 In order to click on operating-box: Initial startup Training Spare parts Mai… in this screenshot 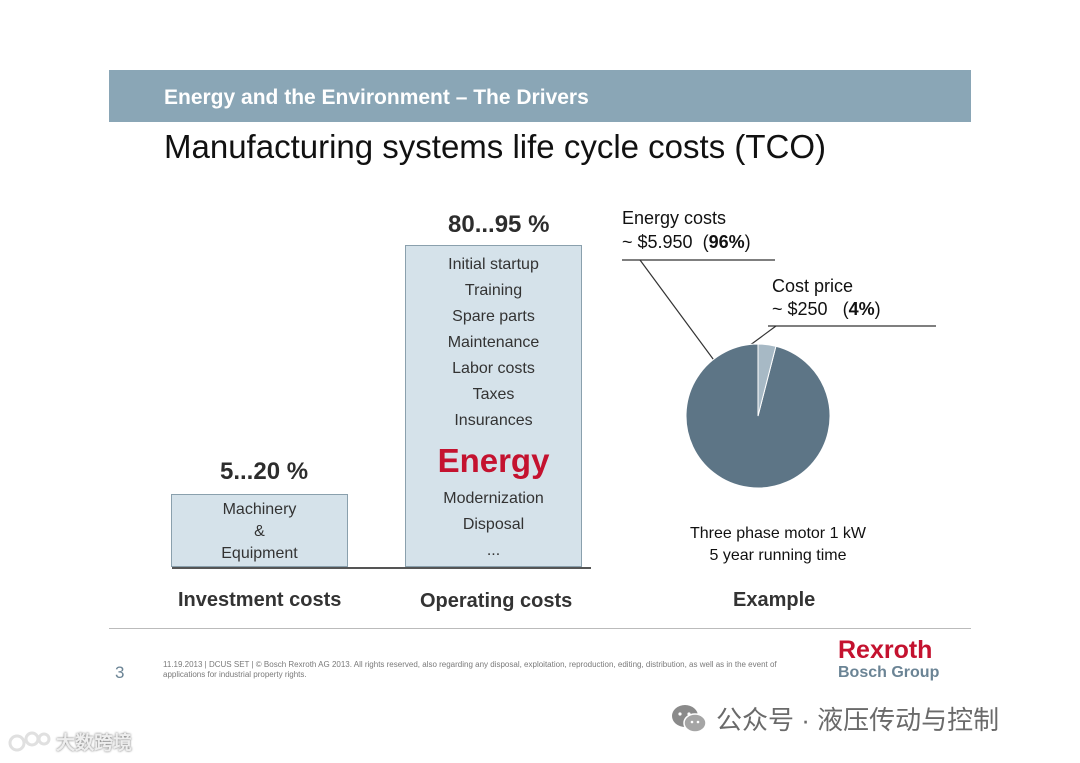, I will do `click(493, 406)`.